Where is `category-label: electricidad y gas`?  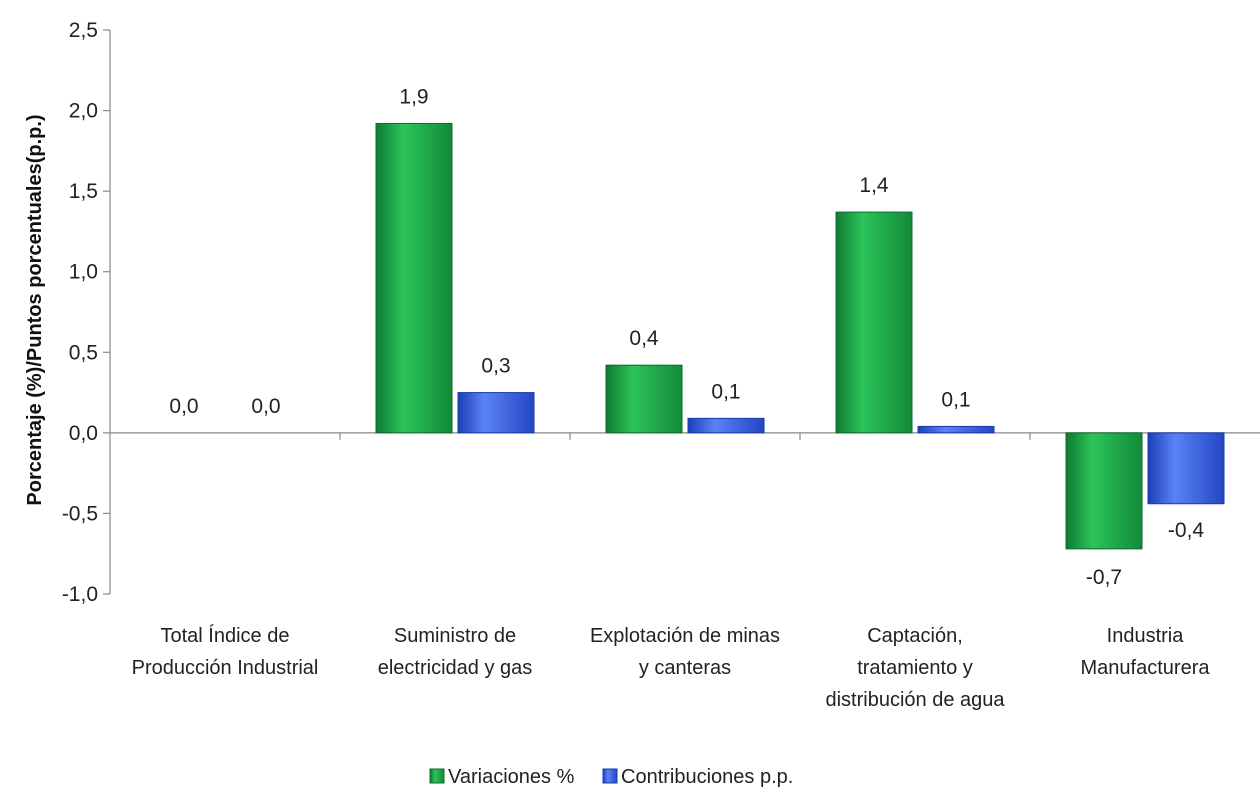 category-label: electricidad y gas is located at coordinates (455, 668).